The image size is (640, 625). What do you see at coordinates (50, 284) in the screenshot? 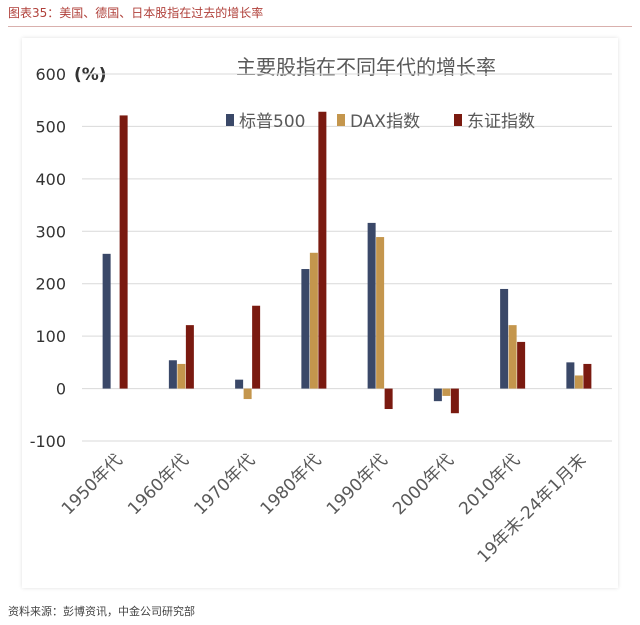
I see `y-tick-label: 200` at bounding box center [50, 284].